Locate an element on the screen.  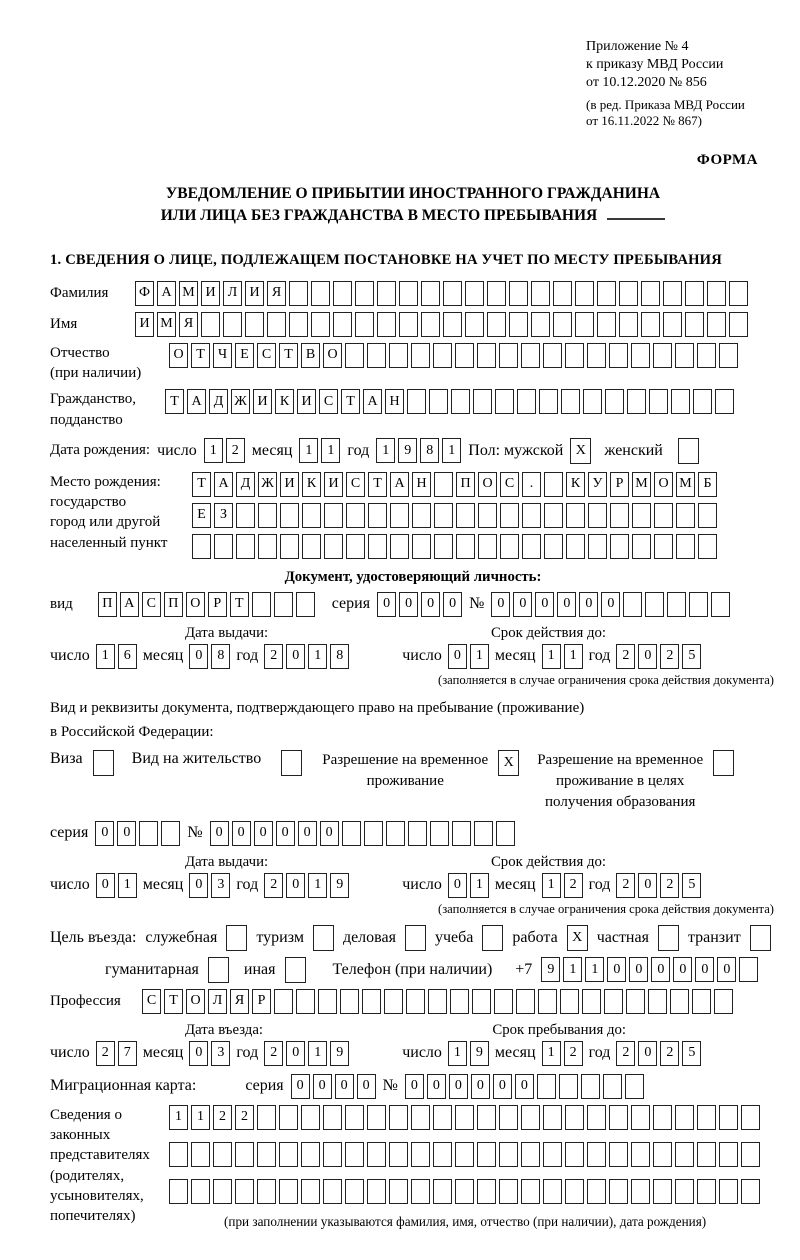
char-cell: О is located at coordinates (195, 1001).